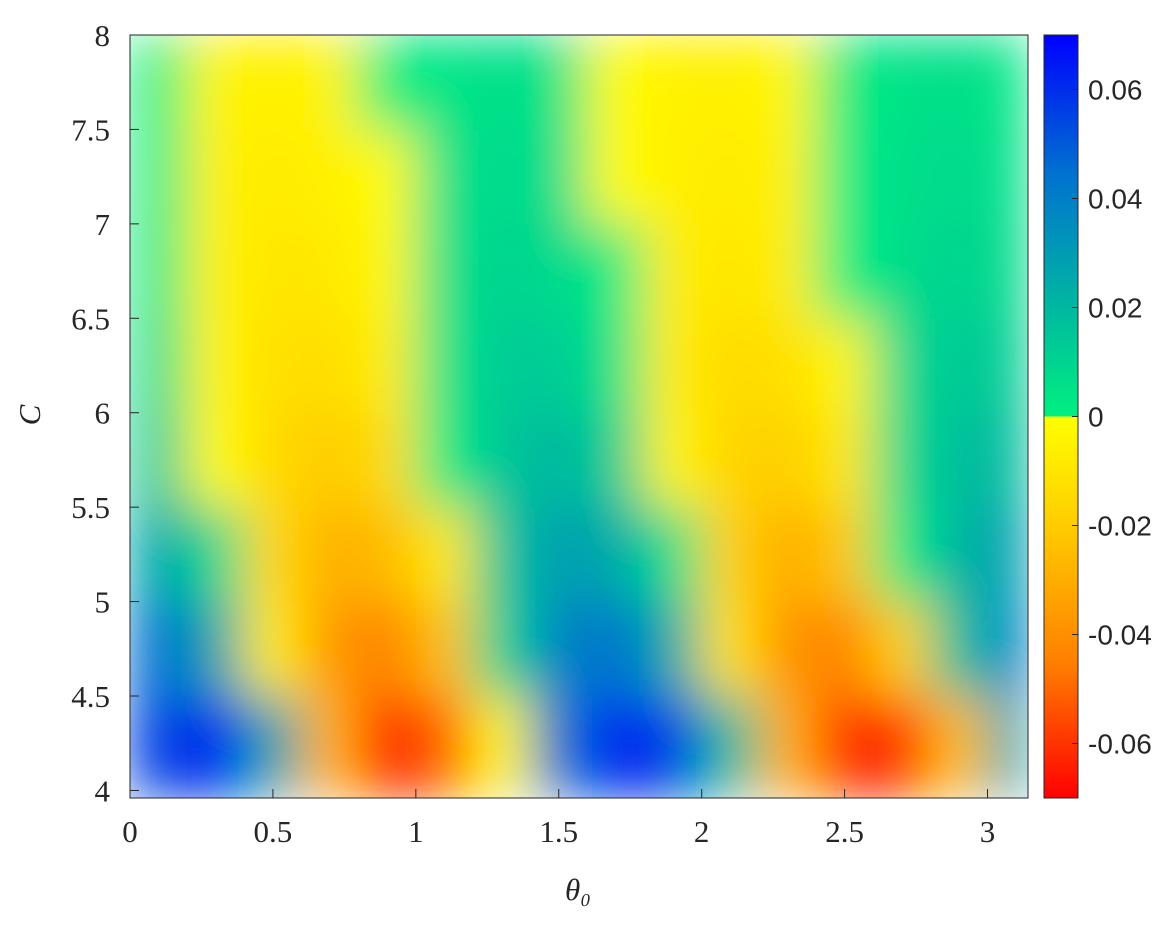 Image resolution: width=1172 pixels, height=938 pixels. I want to click on y-tick-label: 8, so click(103, 35).